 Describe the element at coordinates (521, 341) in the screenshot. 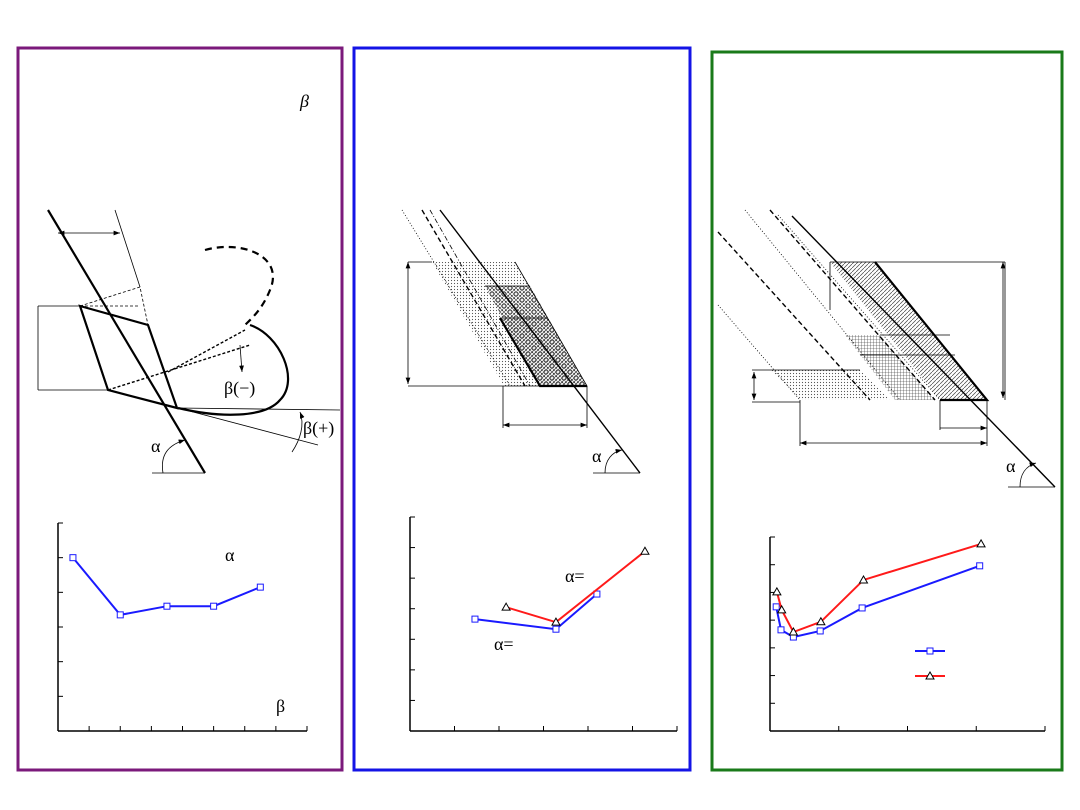

I see `diagram-layers` at that location.